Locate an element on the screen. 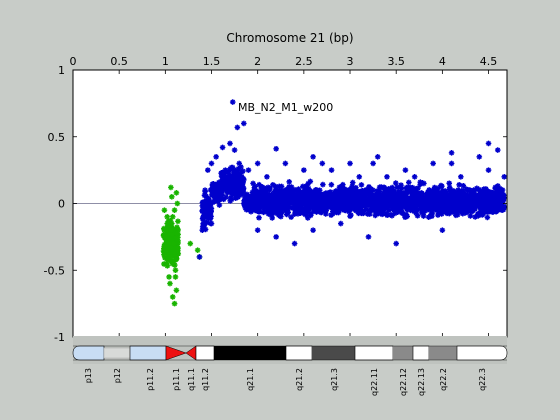  band-p13 is located at coordinates (88, 353).